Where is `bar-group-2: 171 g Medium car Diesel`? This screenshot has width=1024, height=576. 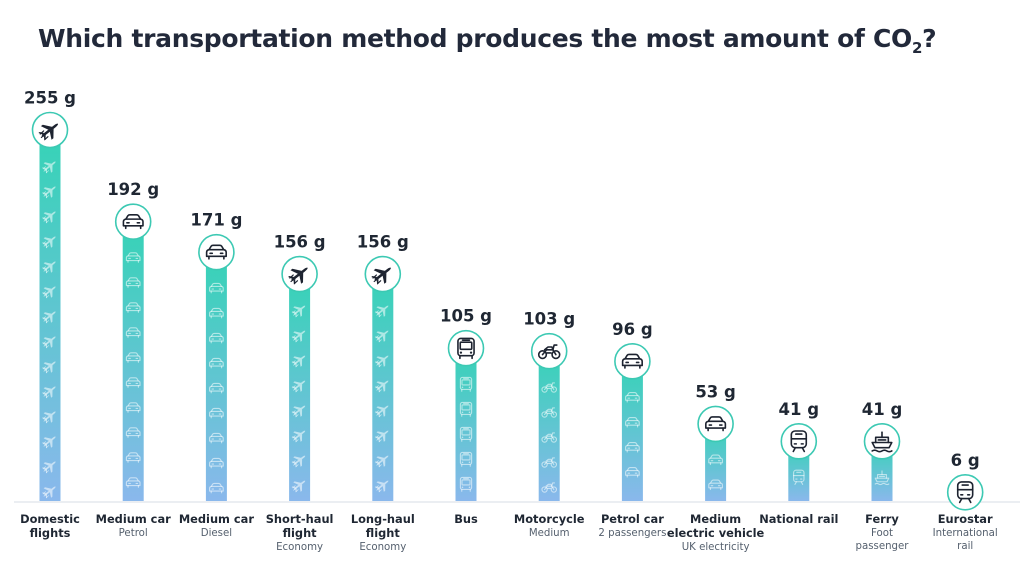 bar-group-2: 171 g Medium car Diesel is located at coordinates (217, 375).